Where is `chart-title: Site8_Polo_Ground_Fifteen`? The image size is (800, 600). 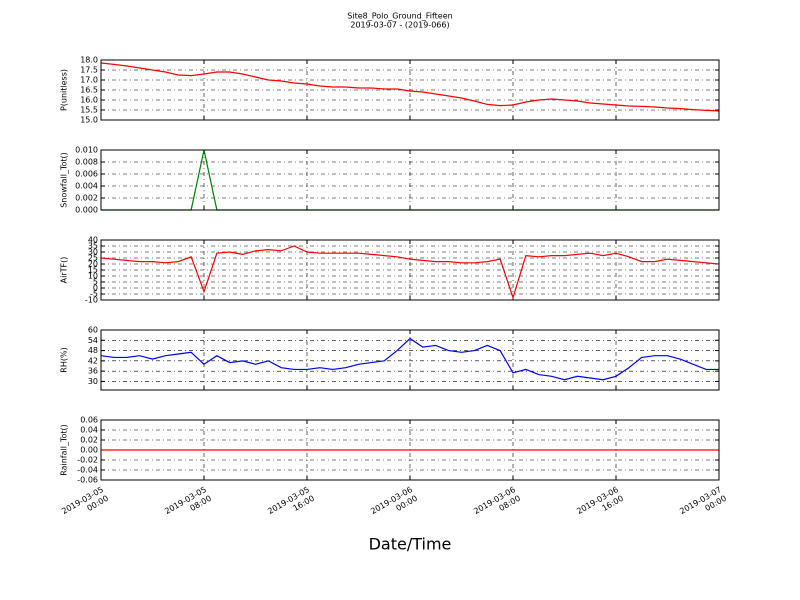
chart-title: Site8_Polo_Ground_Fifteen is located at coordinates (399, 16).